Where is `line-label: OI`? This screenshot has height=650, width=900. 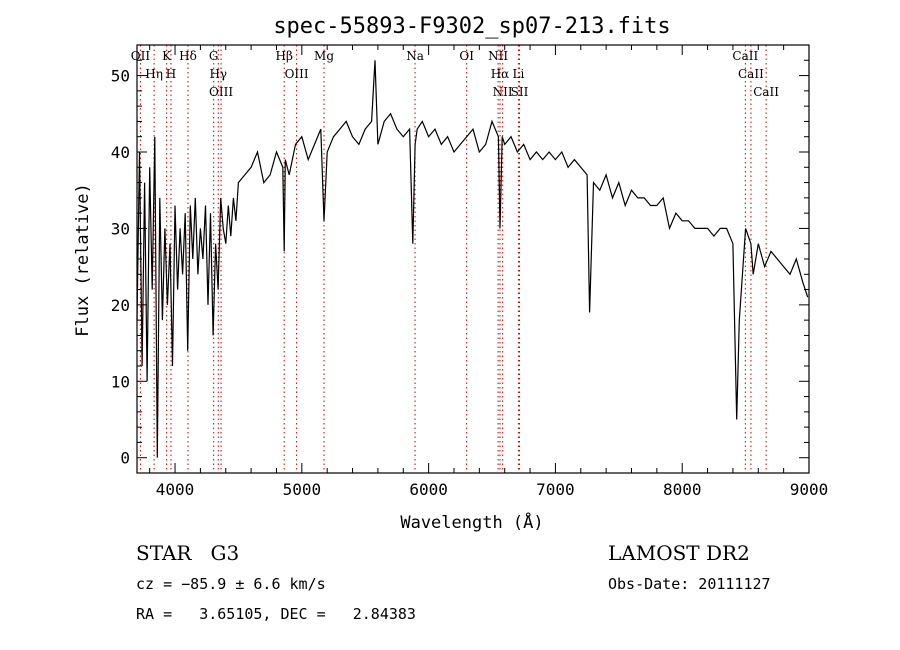
line-label: OI is located at coordinates (466, 56).